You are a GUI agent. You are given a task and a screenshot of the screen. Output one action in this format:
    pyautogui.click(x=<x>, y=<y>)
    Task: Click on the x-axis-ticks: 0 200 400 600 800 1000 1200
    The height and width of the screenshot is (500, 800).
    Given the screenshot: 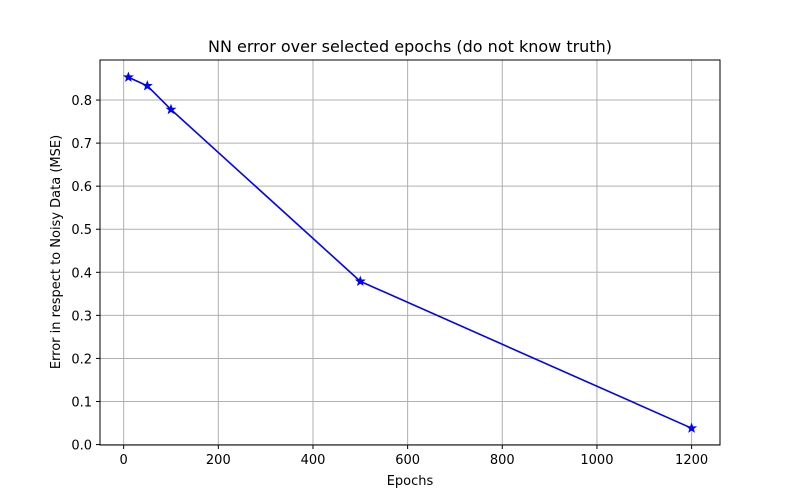 What is the action you would take?
    pyautogui.click(x=414, y=456)
    